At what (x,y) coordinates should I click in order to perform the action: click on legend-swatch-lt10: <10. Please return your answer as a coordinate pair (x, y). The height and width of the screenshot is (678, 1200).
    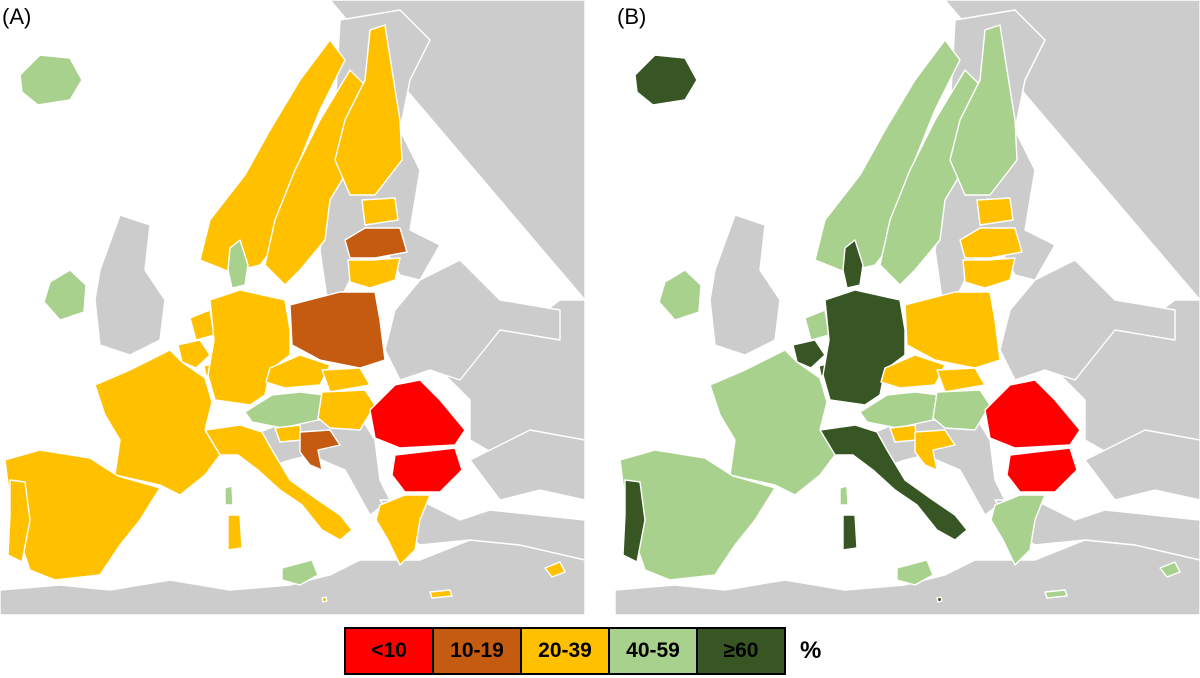
    Looking at the image, I should click on (389, 651).